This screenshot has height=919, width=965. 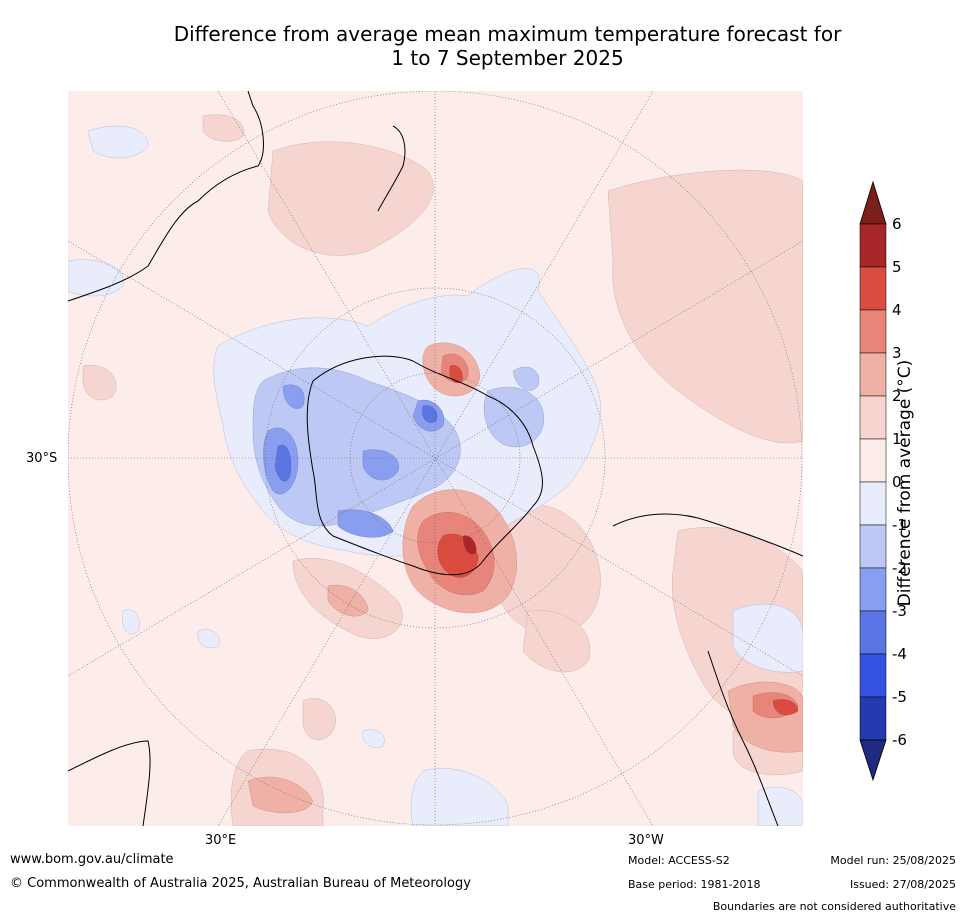 I want to click on south-africa-east-coast, so click(x=743, y=738).